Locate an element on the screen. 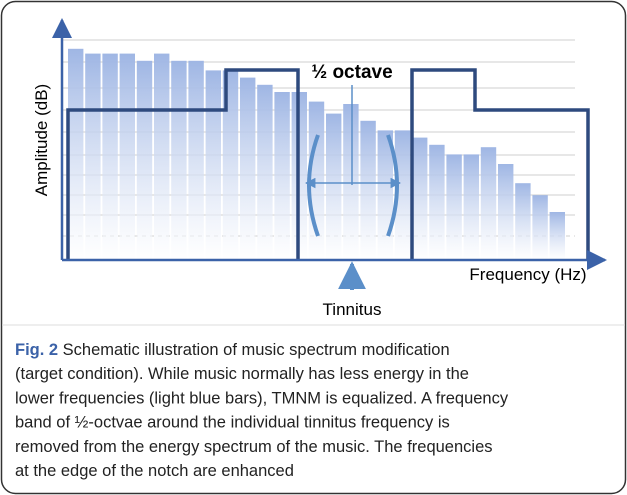 Image resolution: width=627 pixels, height=495 pixels. target-shape-right is located at coordinates (500, 164).